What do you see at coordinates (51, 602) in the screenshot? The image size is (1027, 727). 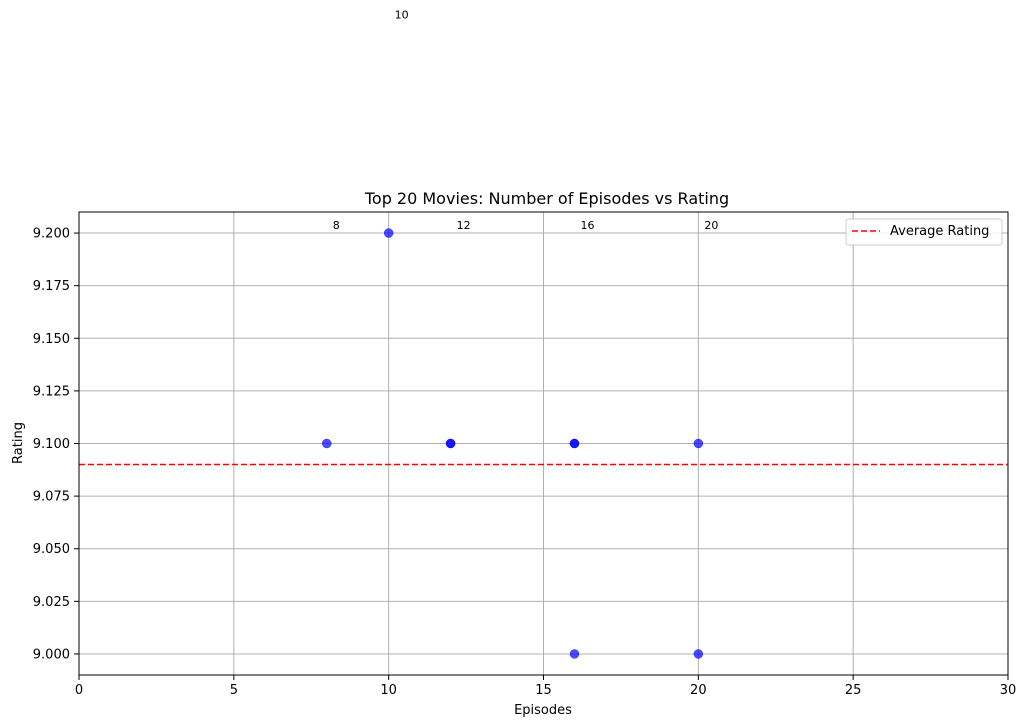 I see `y-tick-label: 9.025` at bounding box center [51, 602].